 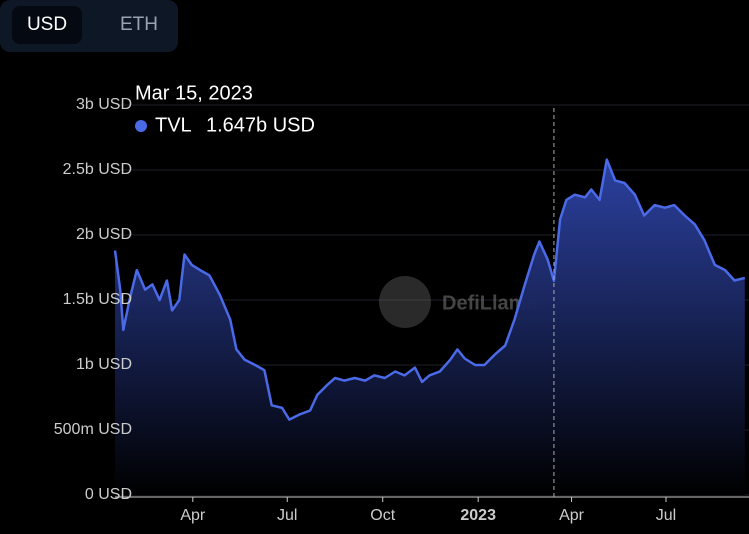 I want to click on watermark, so click(x=405, y=302).